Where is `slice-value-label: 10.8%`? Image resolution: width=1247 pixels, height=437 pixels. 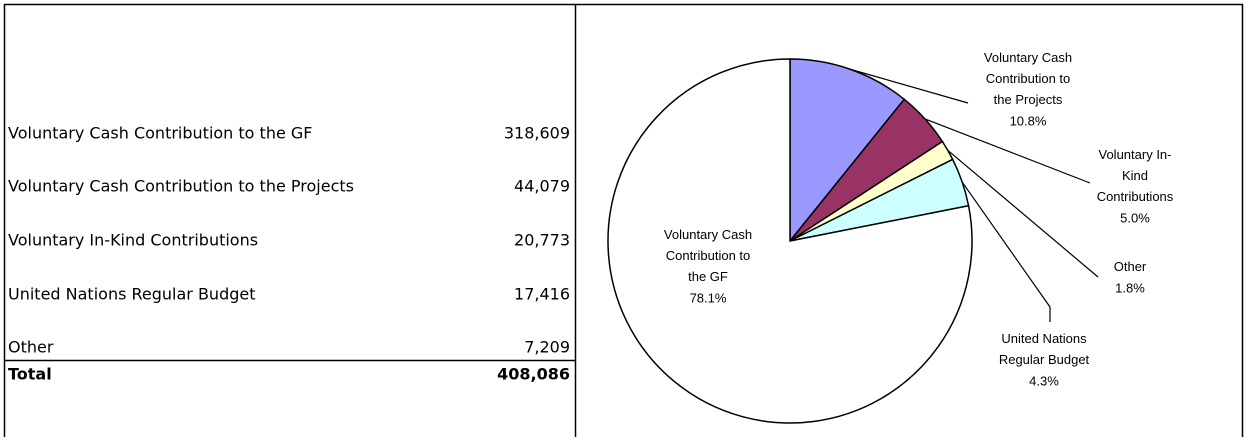
slice-value-label: 10.8% is located at coordinates (1028, 120).